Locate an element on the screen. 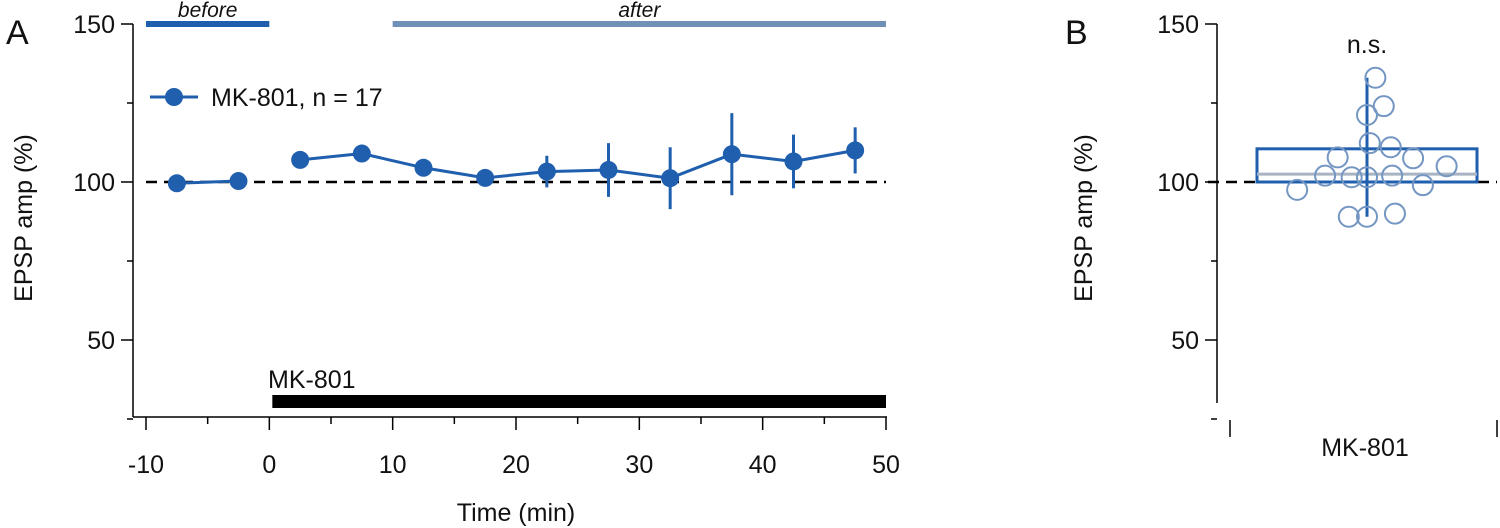 Image resolution: width=1500 pixels, height=528 pixels. panel-b-y-axis-title: EPSP amp (%) is located at coordinates (1084, 218).